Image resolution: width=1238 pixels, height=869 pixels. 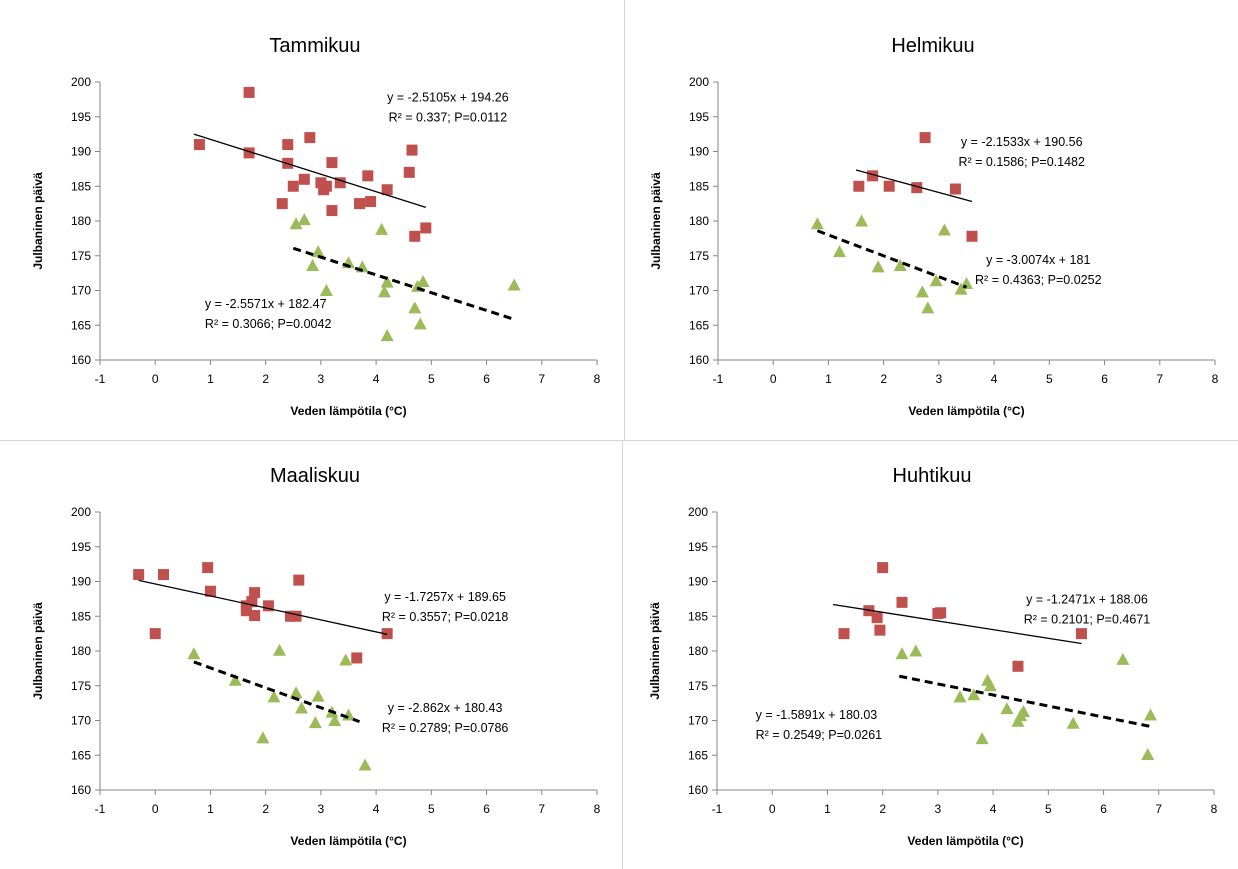 What do you see at coordinates (448, 117) in the screenshot?
I see `regression-stats: R² = 0.337; P=0.0112` at bounding box center [448, 117].